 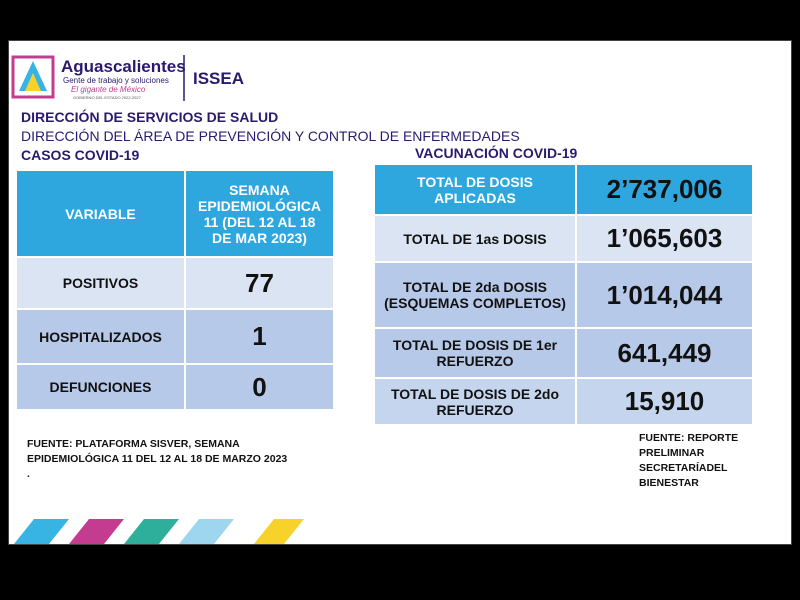 I want to click on row-value: 15,910, so click(x=664, y=401).